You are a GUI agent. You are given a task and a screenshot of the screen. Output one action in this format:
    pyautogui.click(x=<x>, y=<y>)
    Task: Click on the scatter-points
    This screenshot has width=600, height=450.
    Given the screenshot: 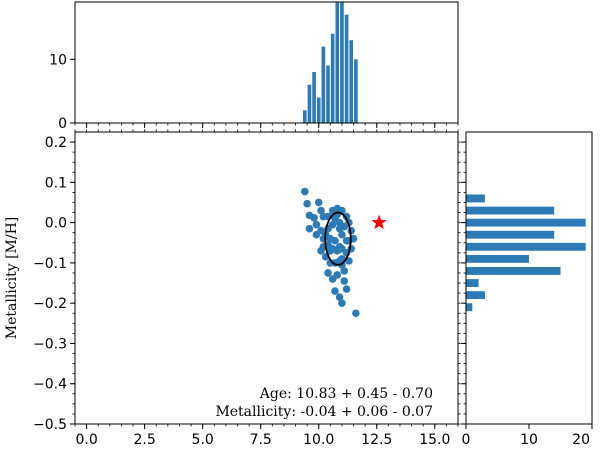 What is the action you would take?
    pyautogui.click(x=330, y=252)
    